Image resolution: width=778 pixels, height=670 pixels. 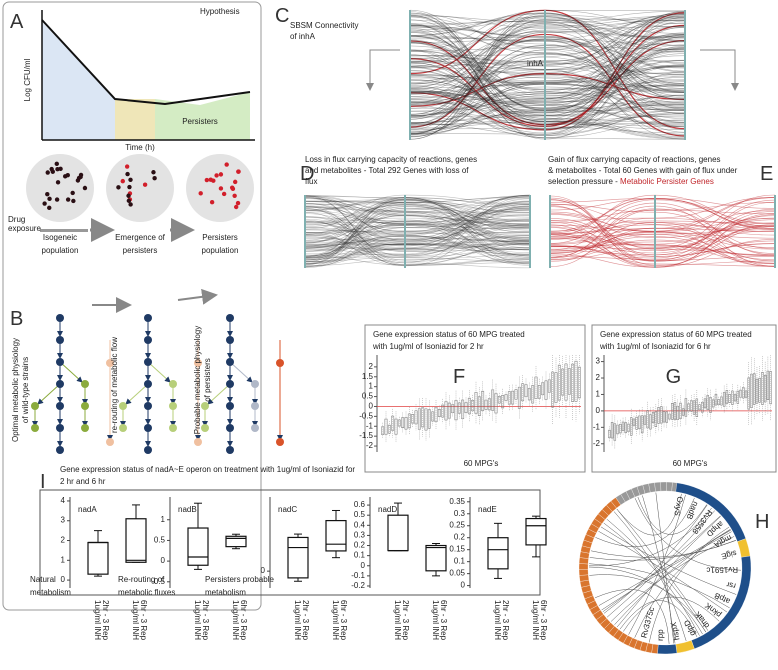 I want to click on y-tick-label: 0.5, so click(x=160, y=539).